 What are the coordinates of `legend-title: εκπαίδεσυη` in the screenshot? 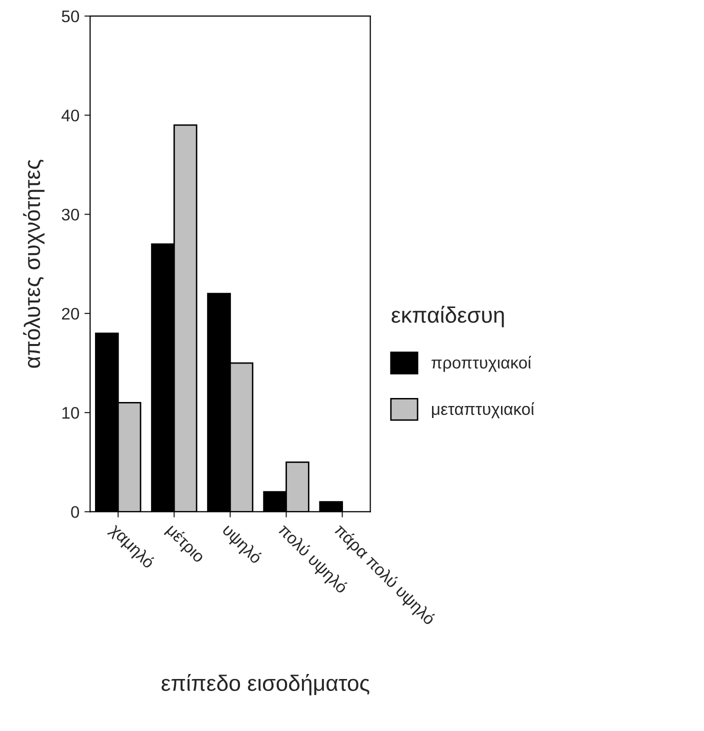 It's located at (448, 317).